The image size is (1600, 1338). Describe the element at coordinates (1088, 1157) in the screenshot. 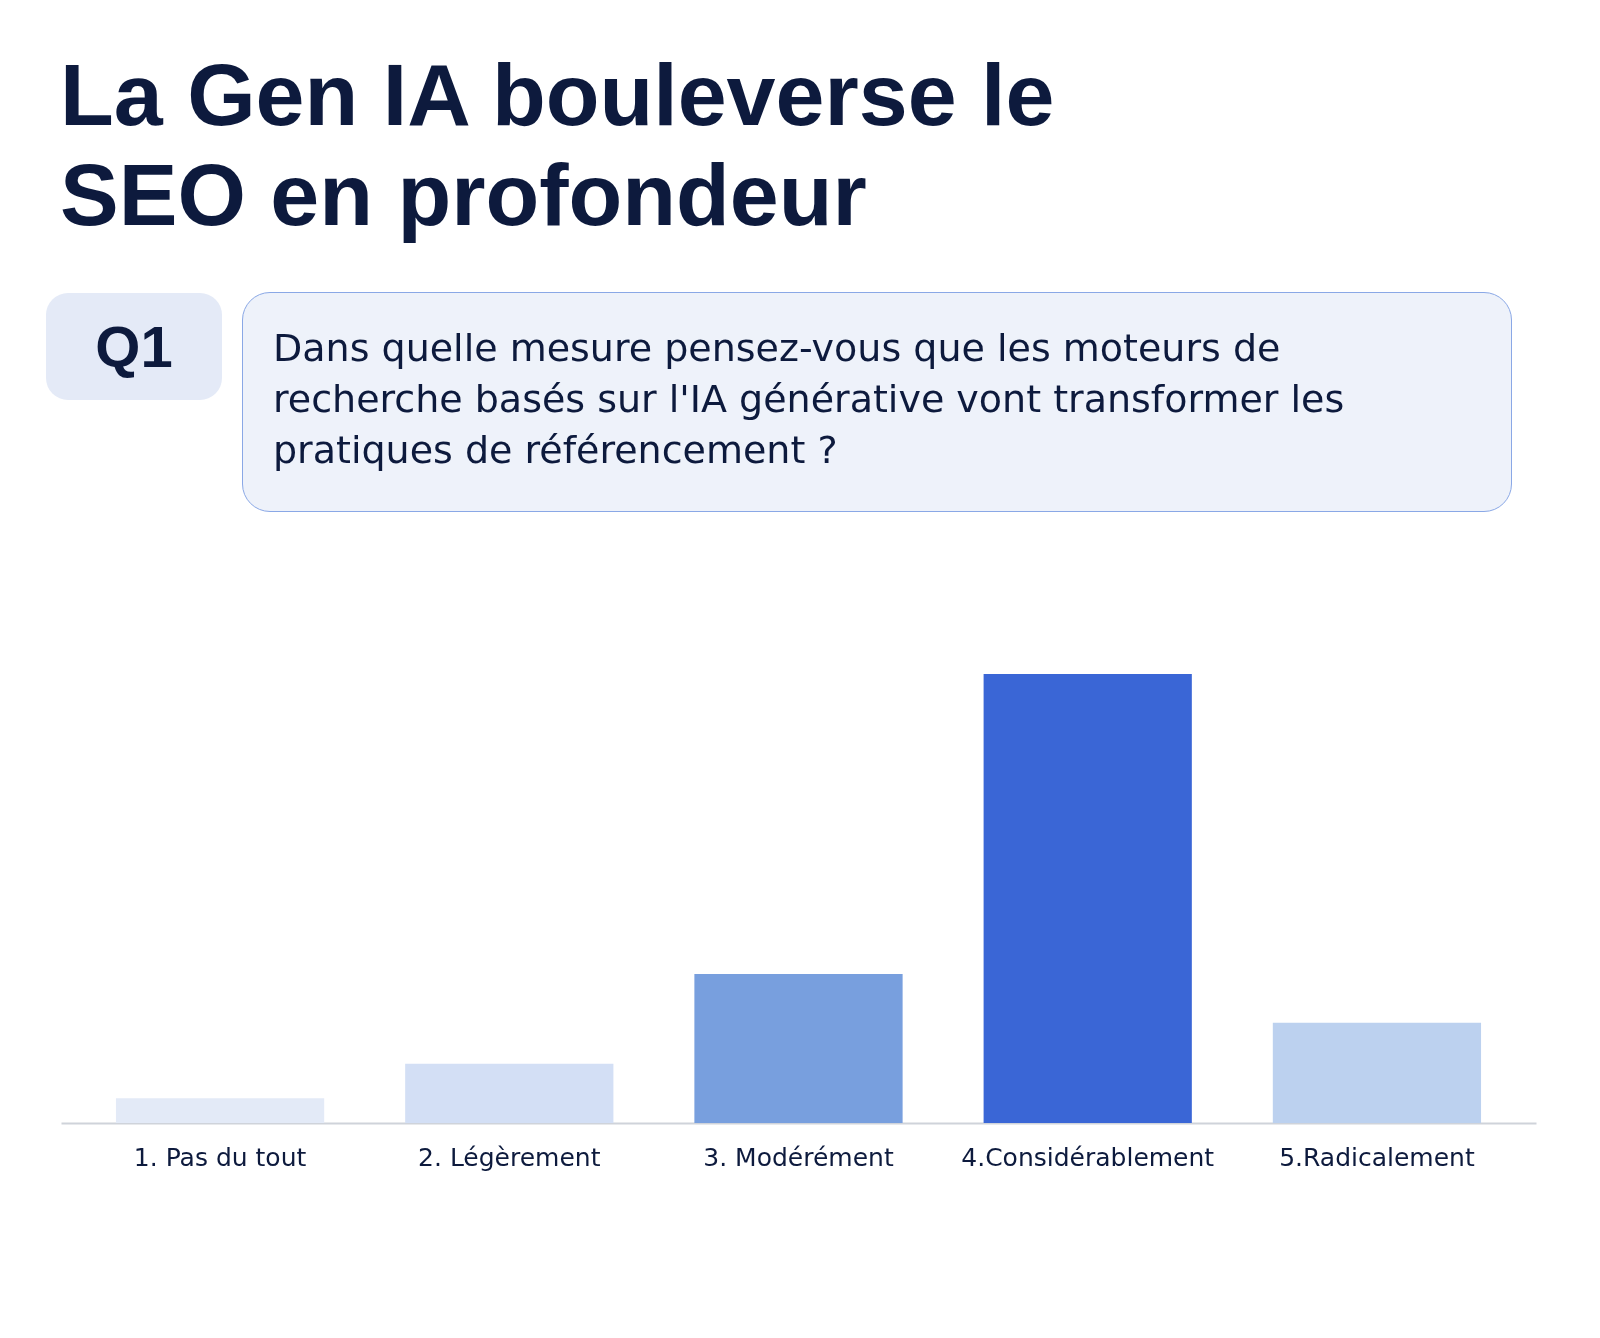

I see `x-tick-label: 4.Considérablement` at that location.